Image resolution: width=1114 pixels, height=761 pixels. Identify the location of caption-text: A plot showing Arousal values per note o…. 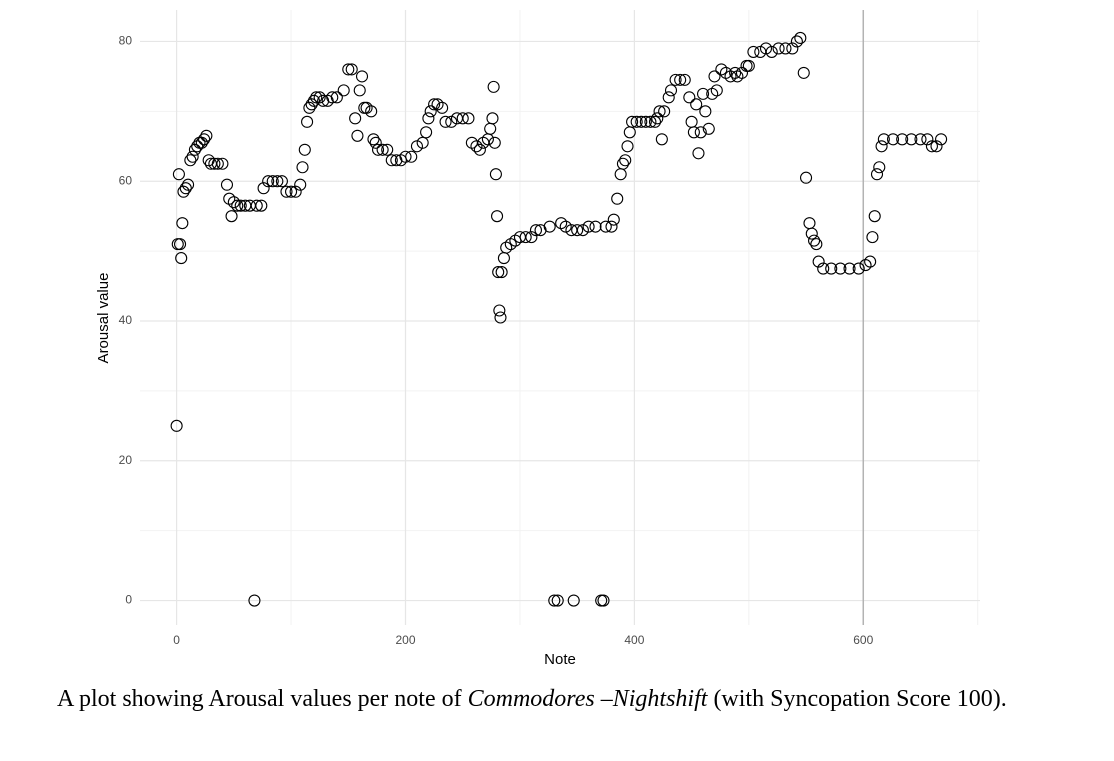
(262, 699).